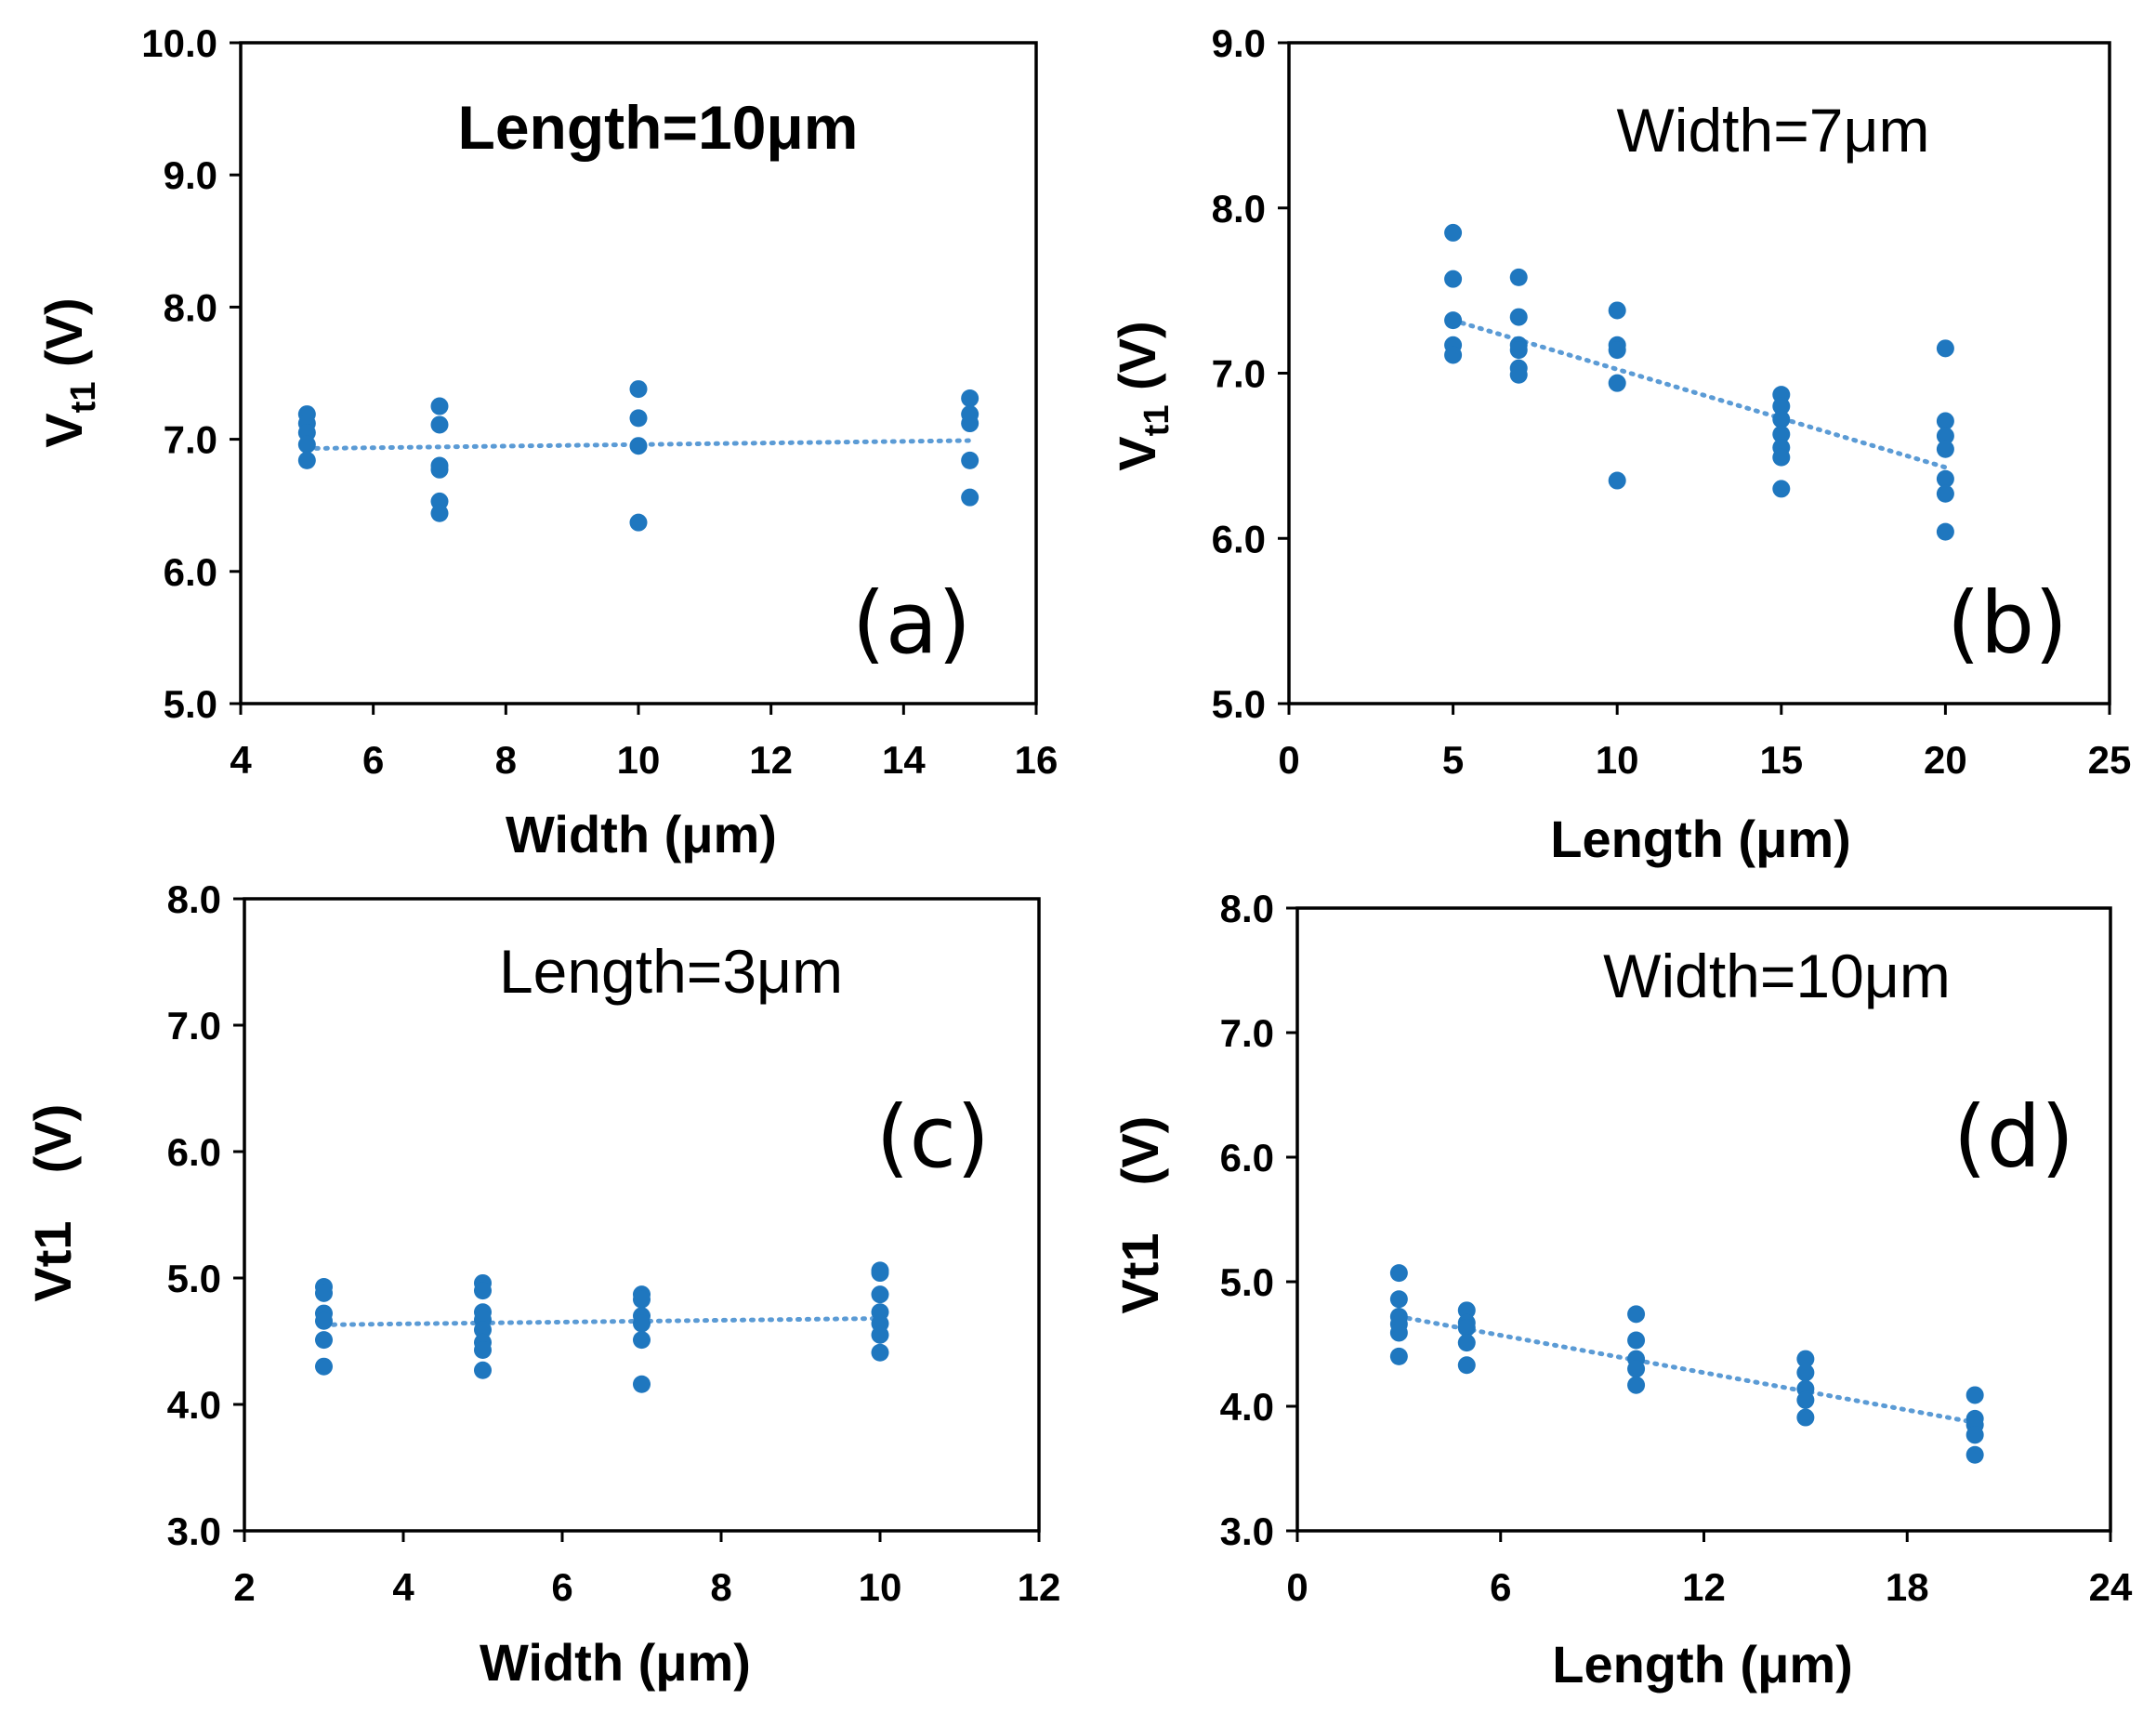 Image resolution: width=2156 pixels, height=1713 pixels. Describe the element at coordinates (403, 1587) in the screenshot. I see `panel-c-xtick-label: 4` at that location.